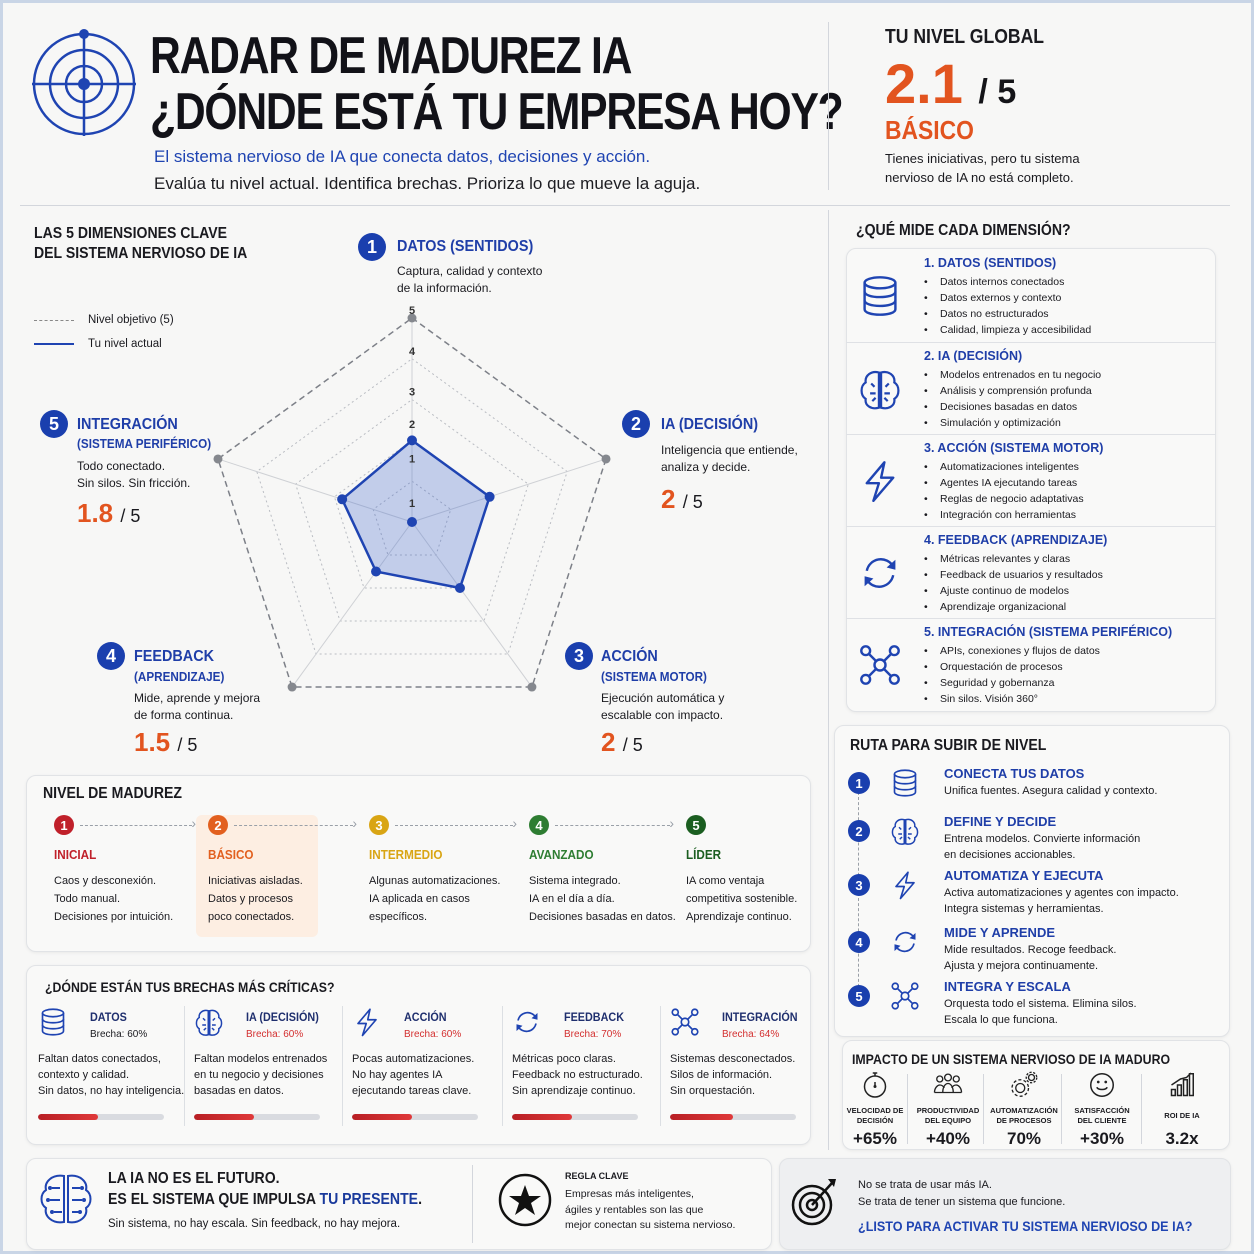  What do you see at coordinates (104, 320) in the screenshot?
I see `legend-target: Nivel objetivo (5)` at bounding box center [104, 320].